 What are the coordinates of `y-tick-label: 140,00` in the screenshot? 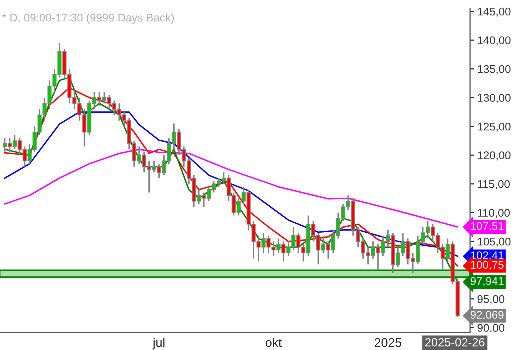 It's located at (494, 41).